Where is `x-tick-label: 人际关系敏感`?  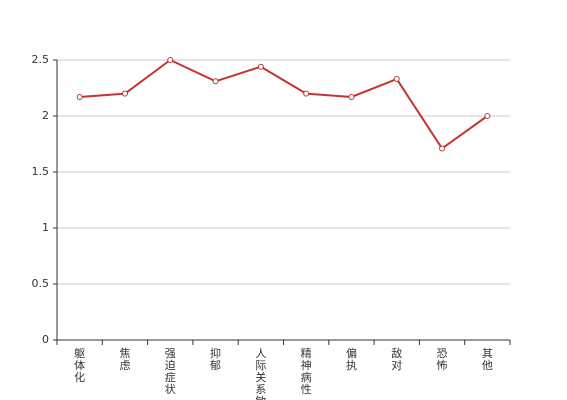
x-tick-label: 人际关系敏感 is located at coordinates (260, 373).